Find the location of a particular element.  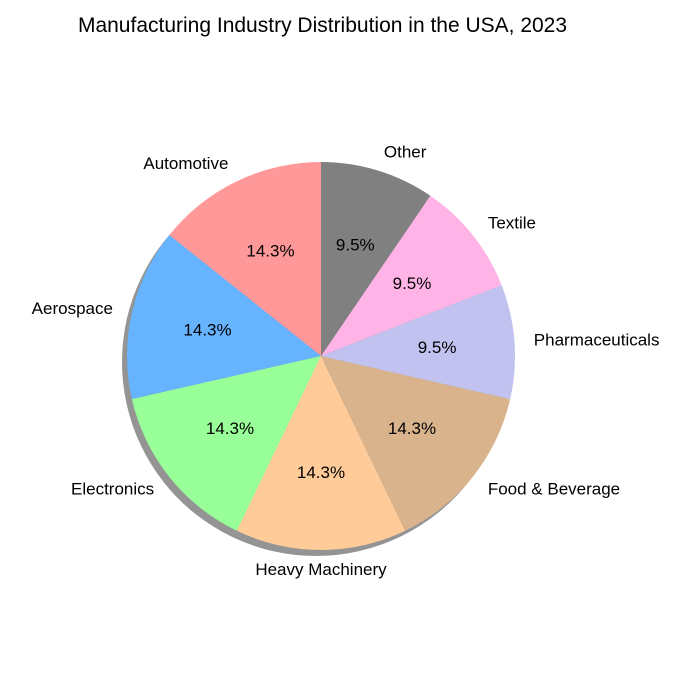

pct-label-aerospace: 14.3% is located at coordinates (207, 330).